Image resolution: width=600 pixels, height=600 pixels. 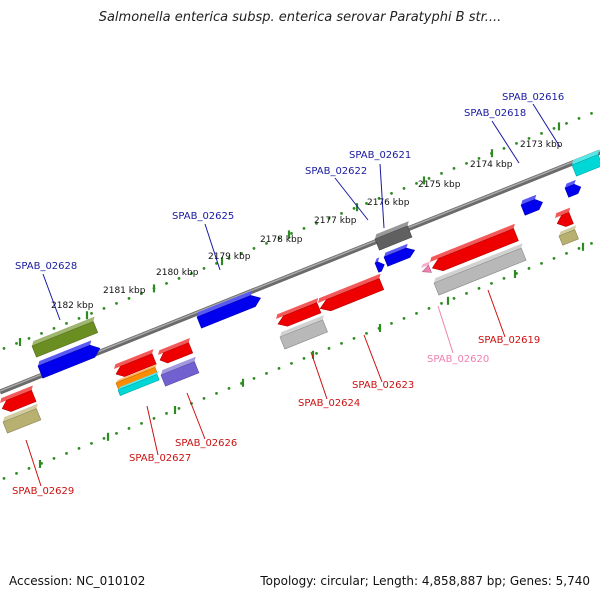 I want to click on gene-label-spab_02618: SPAB_02618, so click(x=495, y=113).